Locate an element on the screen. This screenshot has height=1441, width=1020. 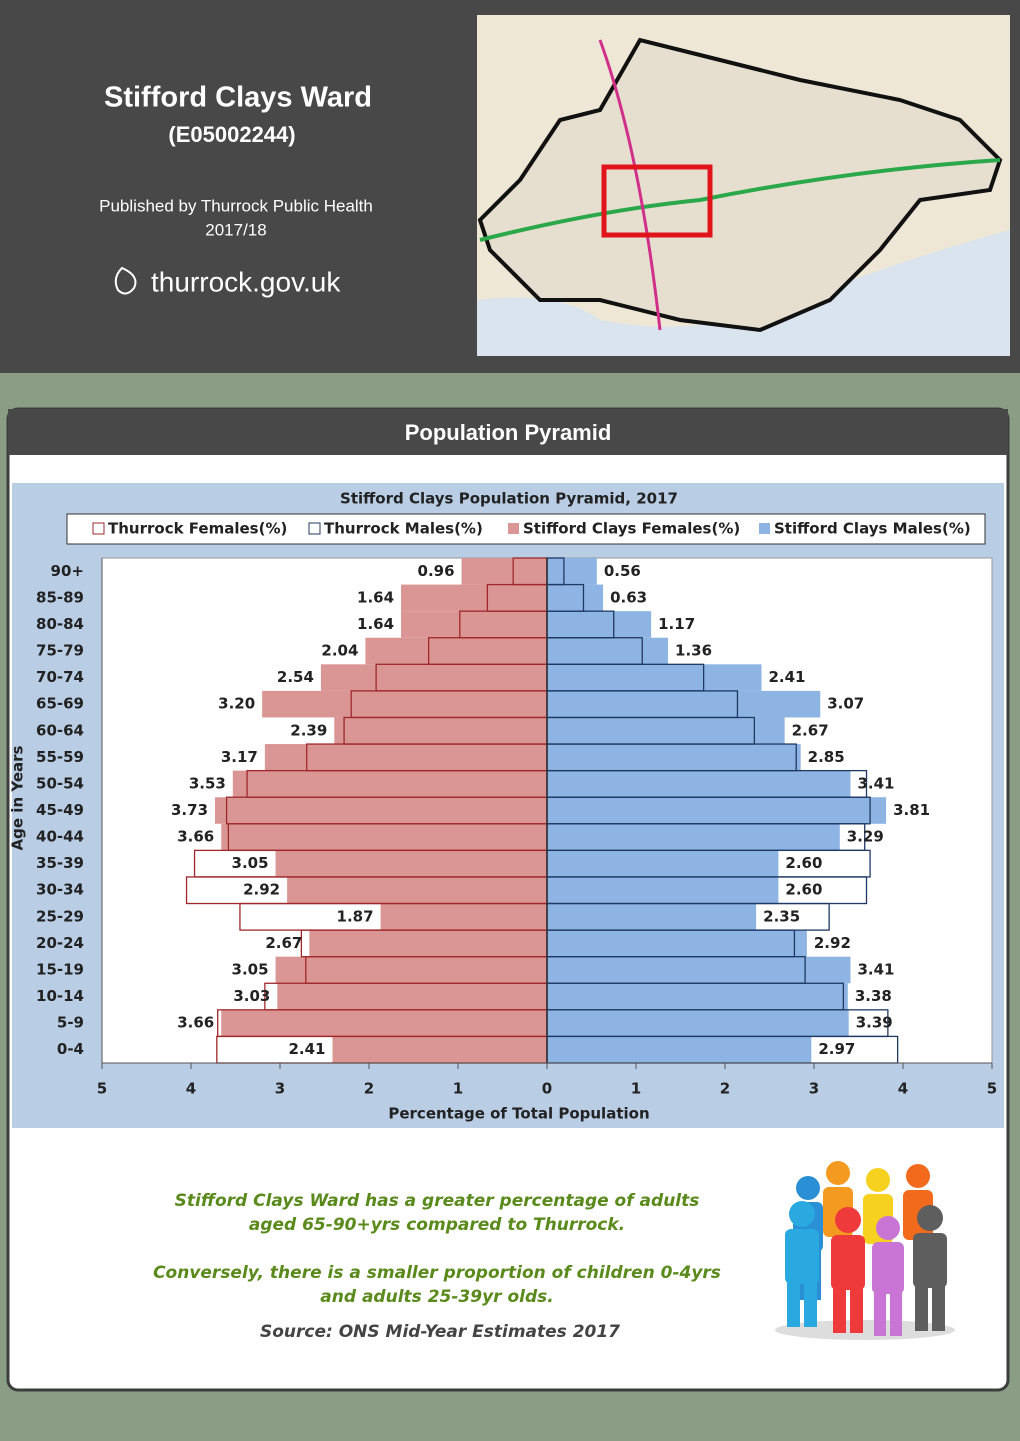
data-label: 2.85 is located at coordinates (826, 757).